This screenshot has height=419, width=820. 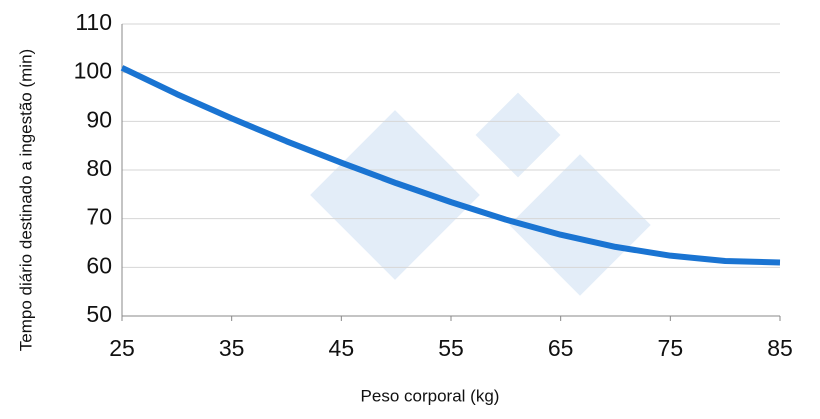 I want to click on x-tick-label: 65, so click(x=561, y=348).